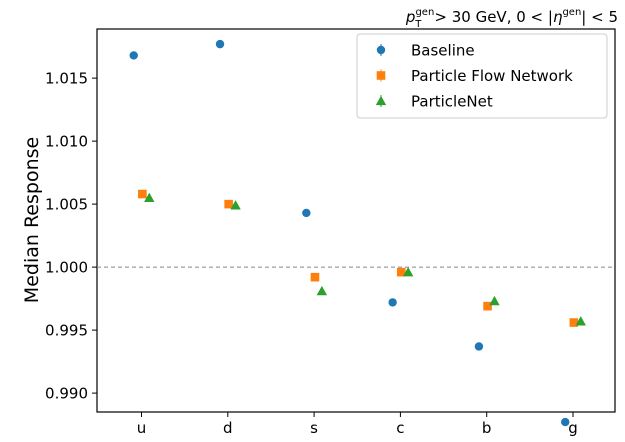 This screenshot has width=625, height=442. I want to click on title-pt-subscript: T, so click(418, 24).